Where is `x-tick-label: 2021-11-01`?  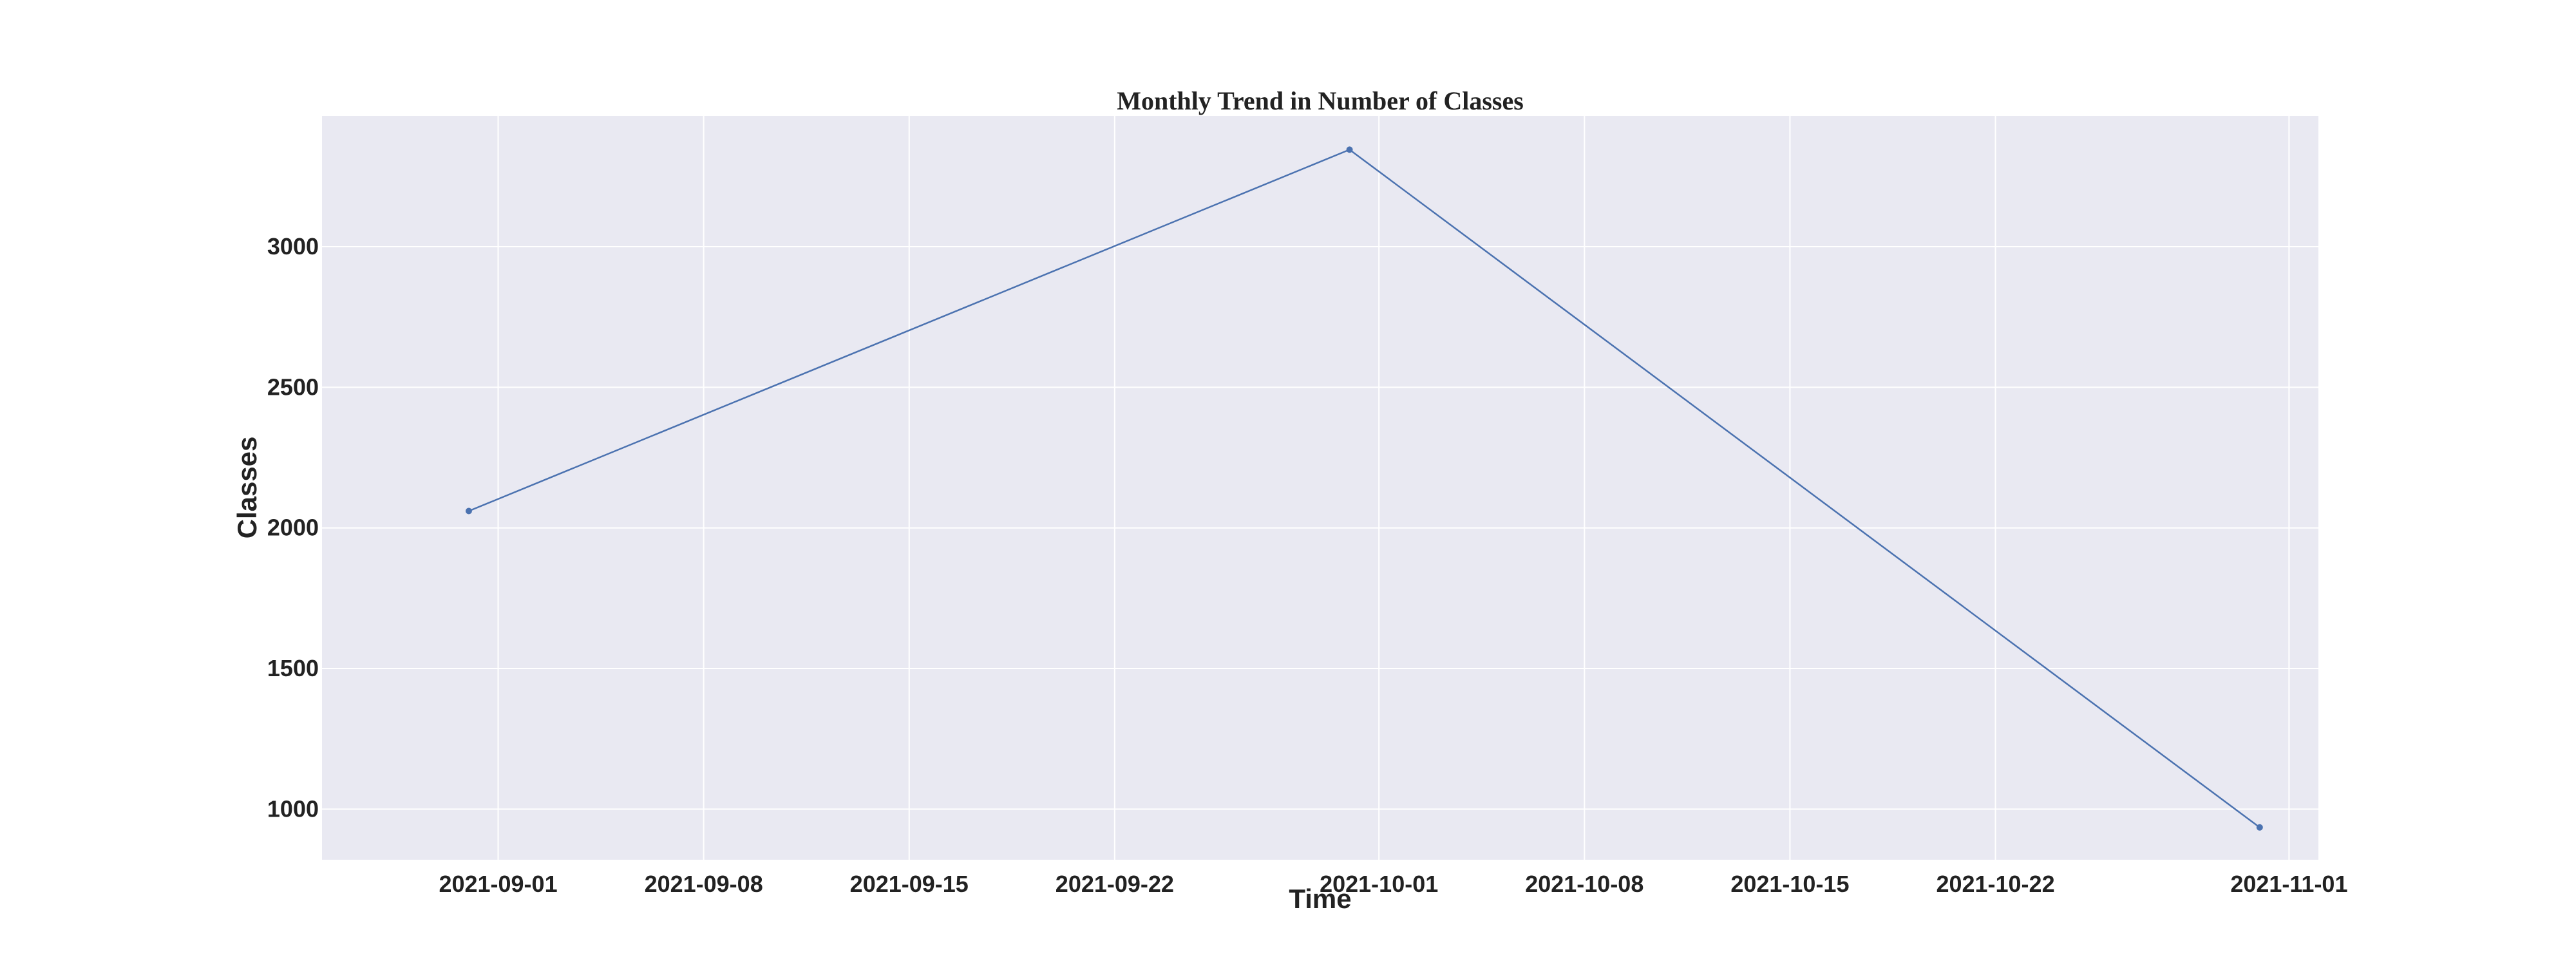 x-tick-label: 2021-11-01 is located at coordinates (2289, 884).